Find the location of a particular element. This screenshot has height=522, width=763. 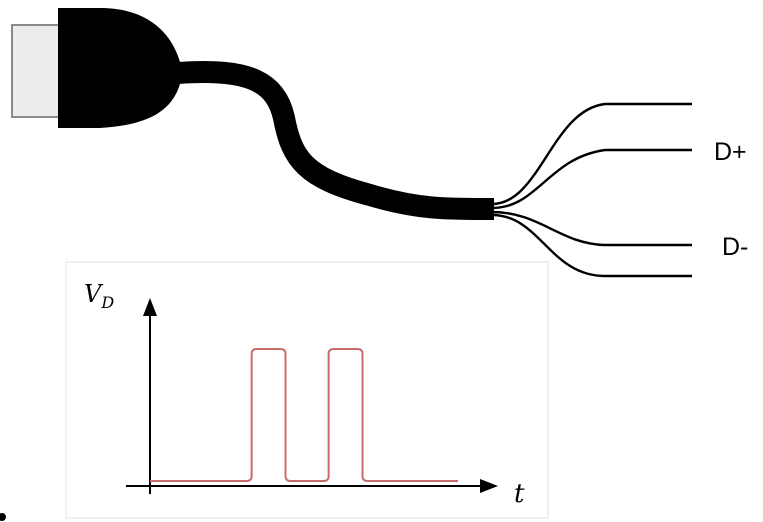

conductor-wires is located at coordinates (591, 190).